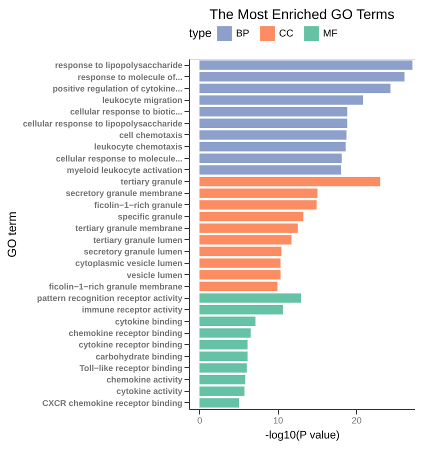  Describe the element at coordinates (128, 263) in the screenshot. I see `y-tick-label: cytoplasmic vesicle lumen` at that location.